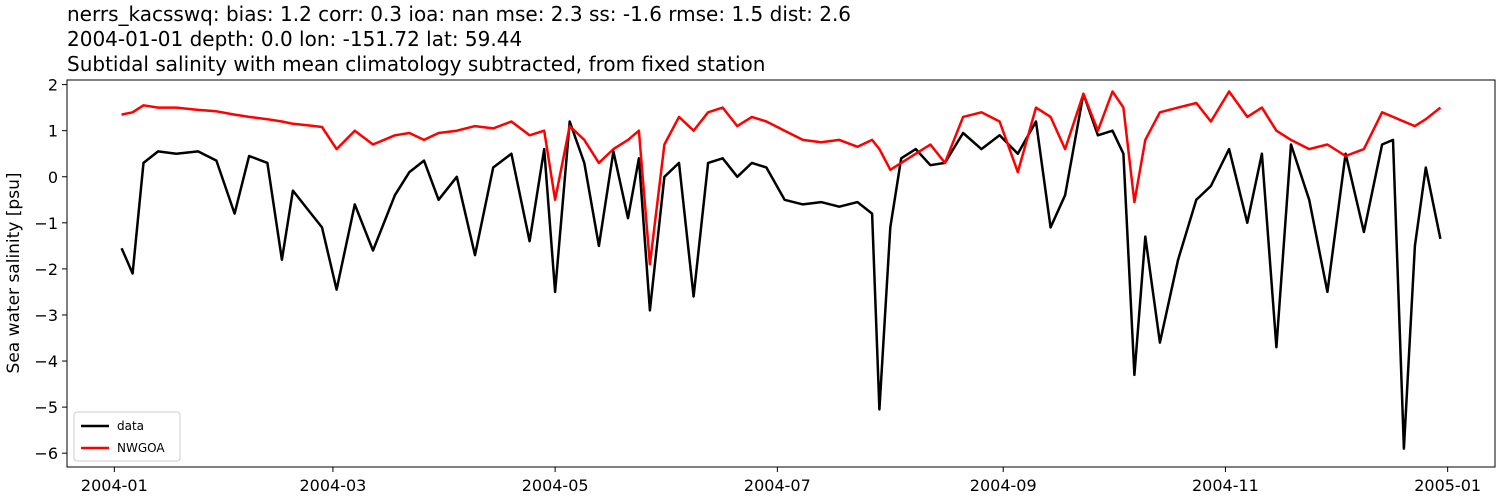  I want to click on x-tick-label: 2004-09, so click(1003, 485).